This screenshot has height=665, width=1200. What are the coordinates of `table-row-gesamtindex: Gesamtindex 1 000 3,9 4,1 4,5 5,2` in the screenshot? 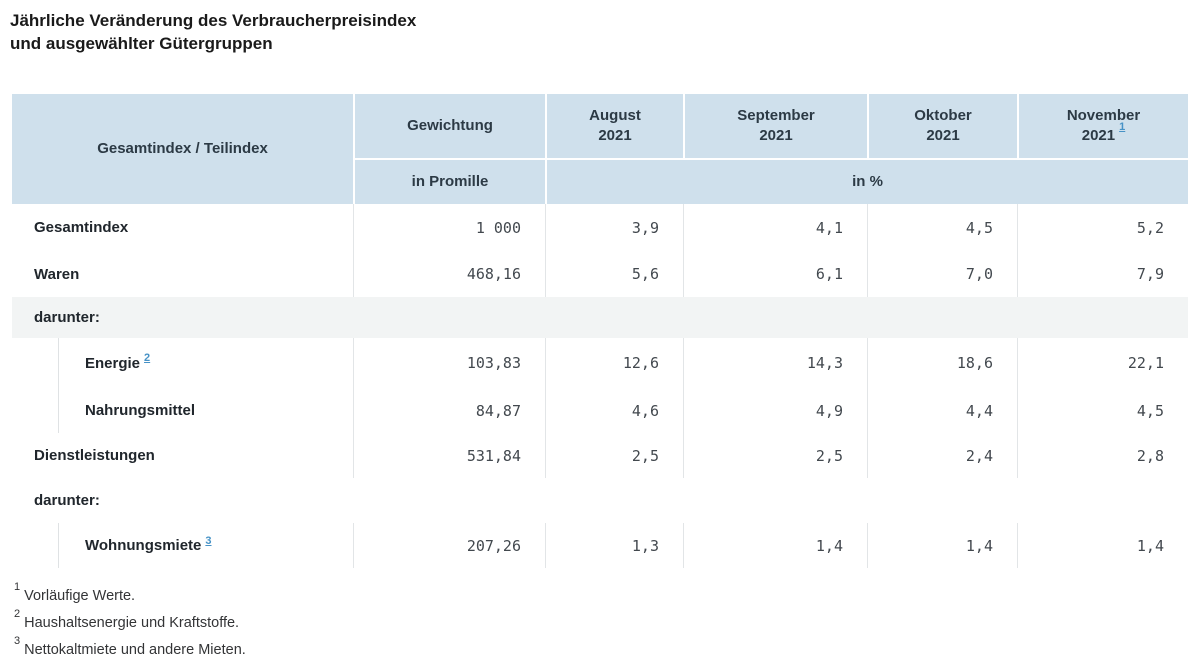 It's located at (600, 227).